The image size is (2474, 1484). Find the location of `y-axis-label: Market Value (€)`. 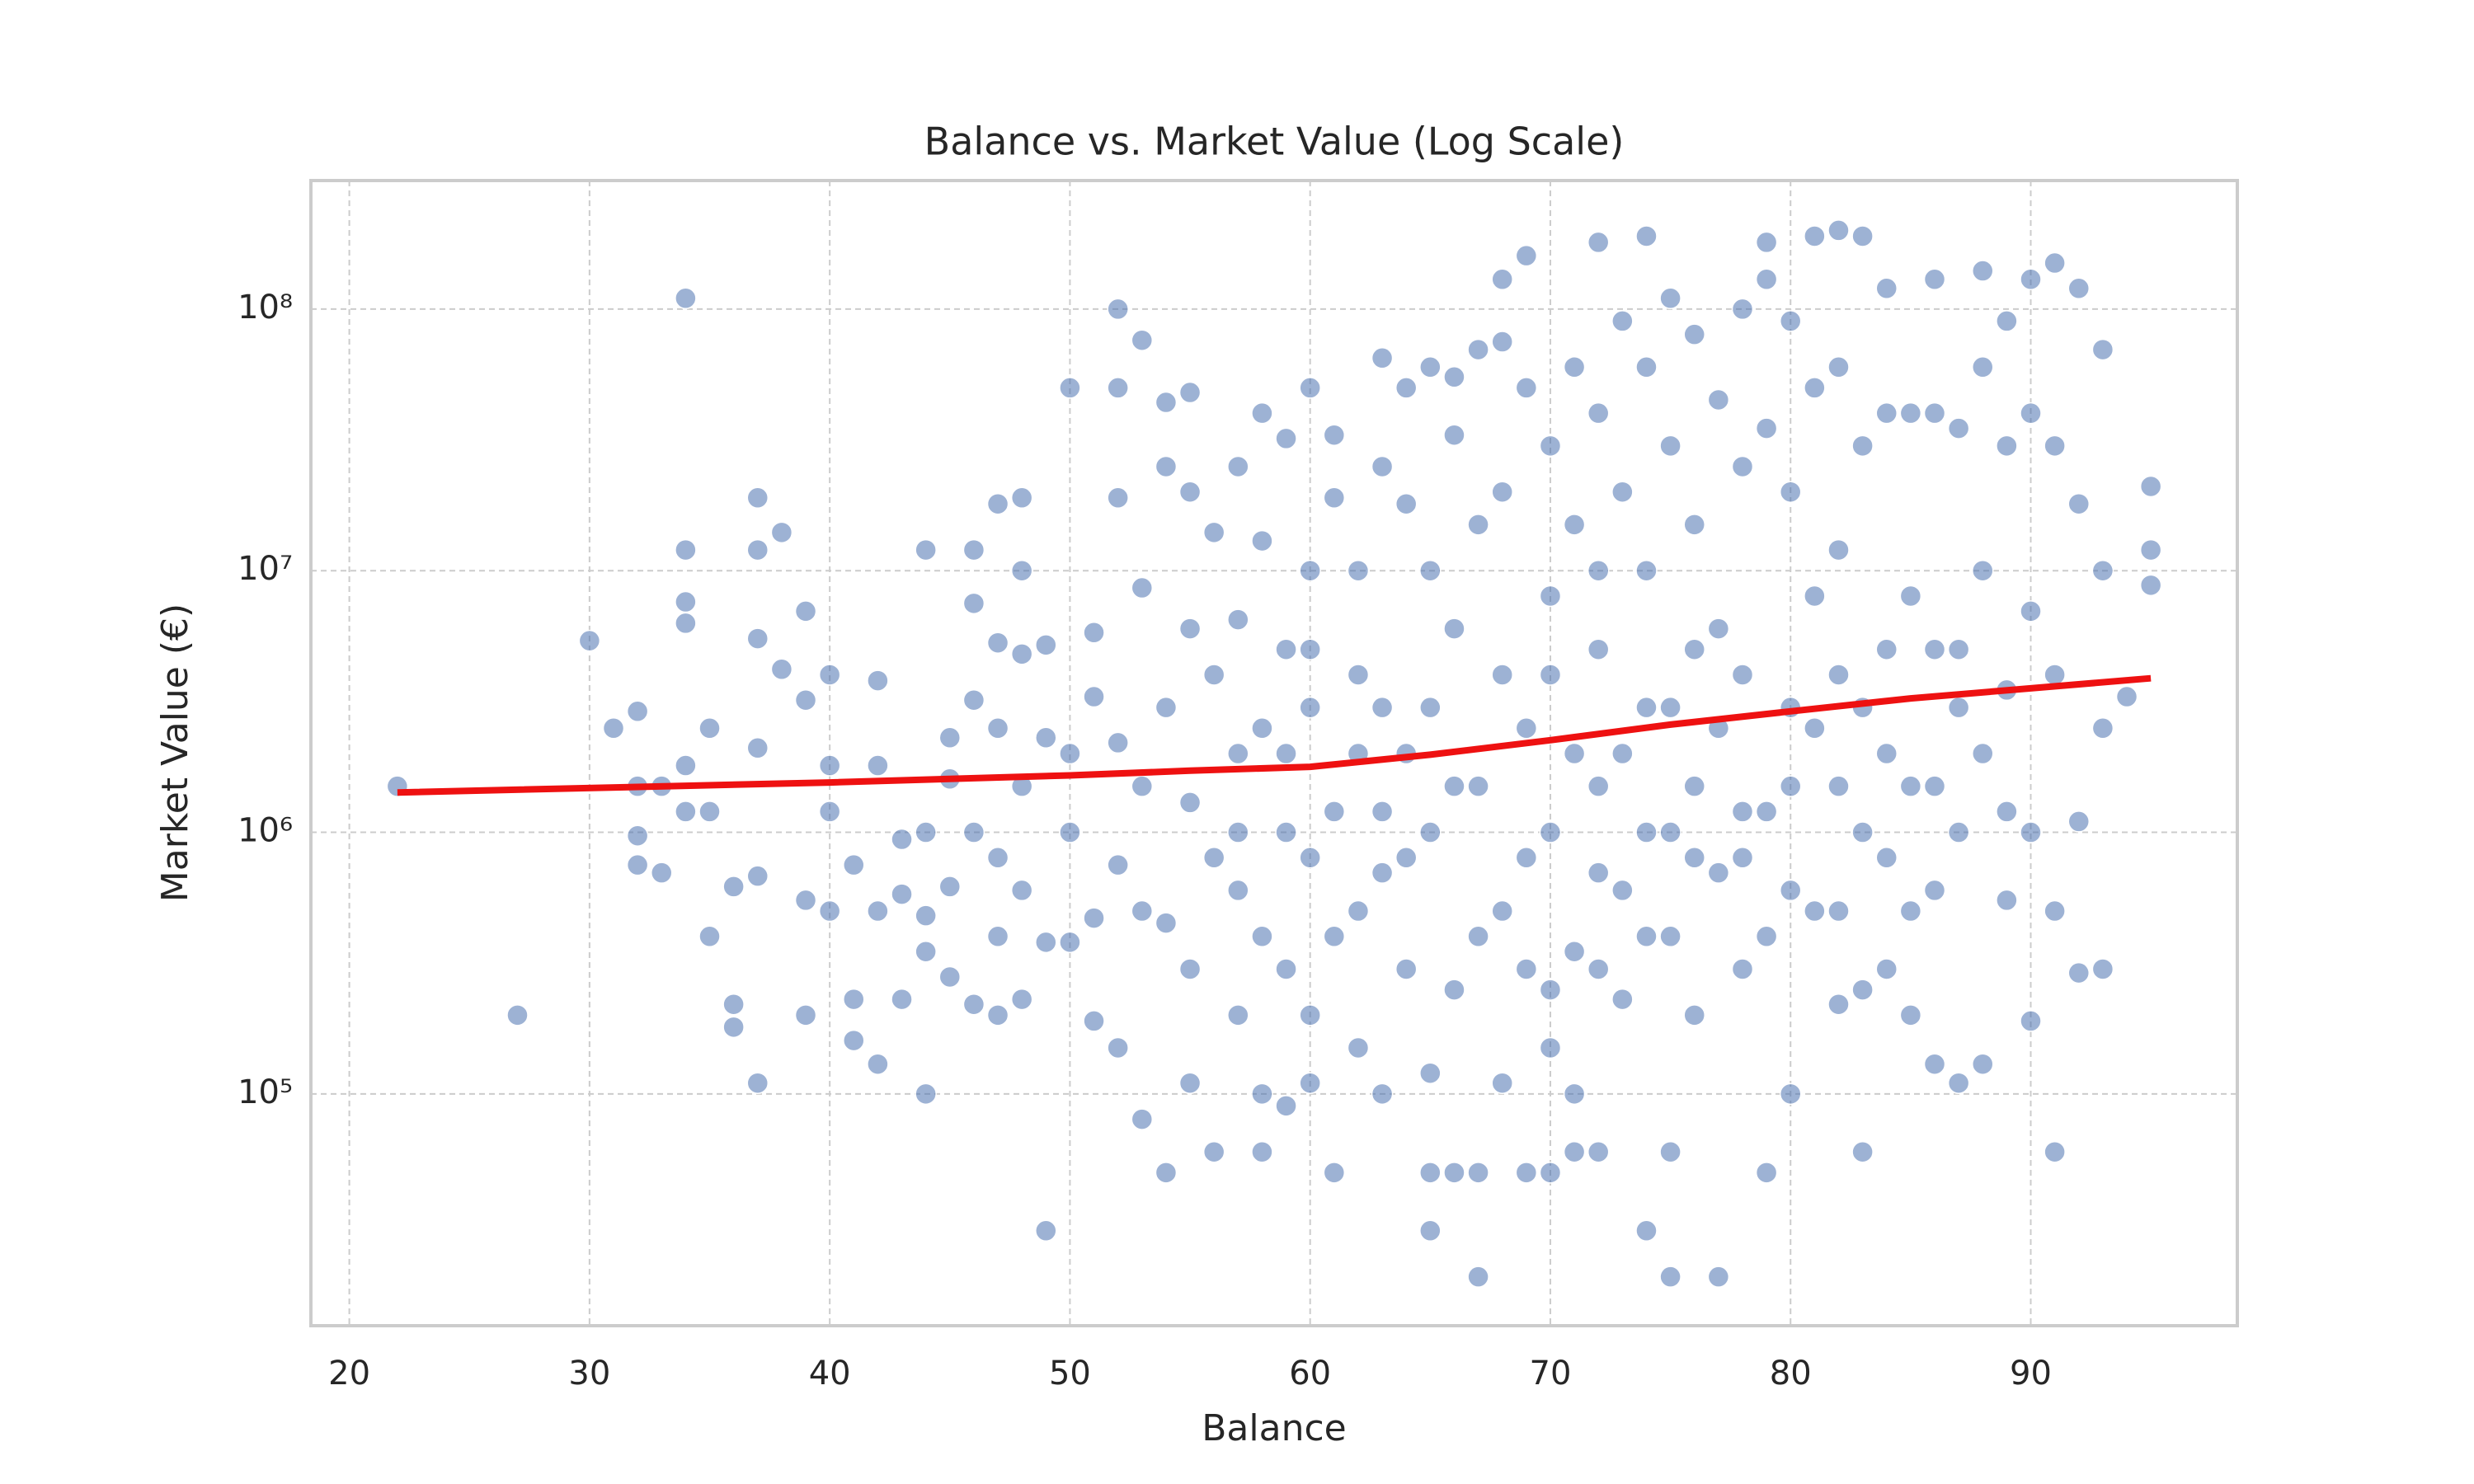

y-axis-label: Market Value (€) is located at coordinates (175, 752).